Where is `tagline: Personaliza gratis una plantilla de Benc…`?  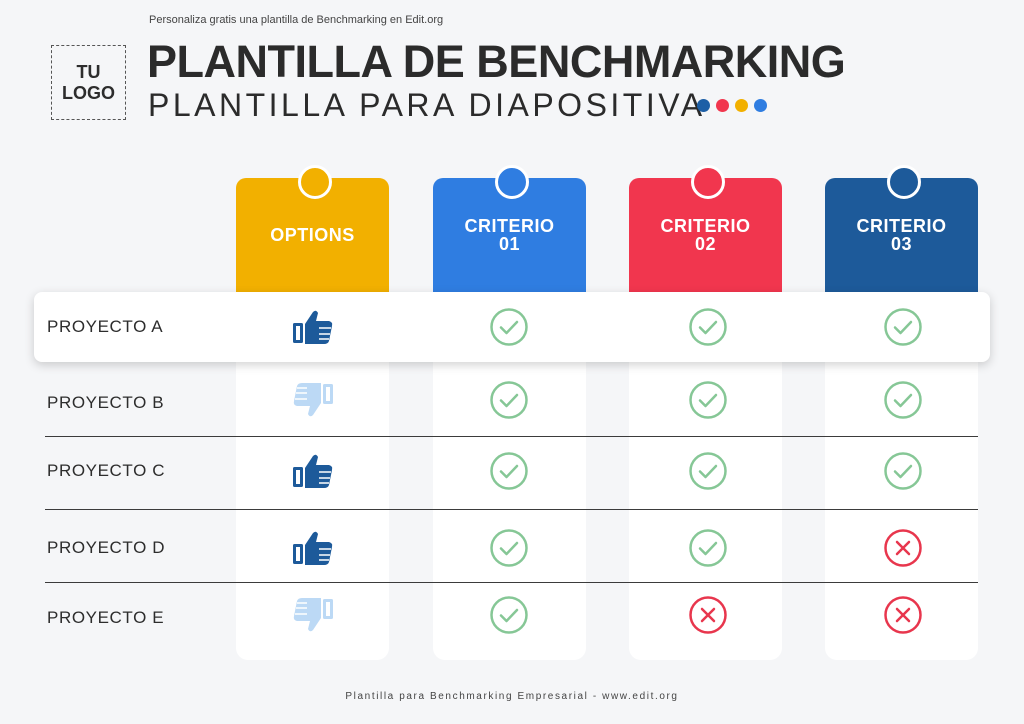 tagline: Personaliza gratis una plantilla de Benc… is located at coordinates (296, 20).